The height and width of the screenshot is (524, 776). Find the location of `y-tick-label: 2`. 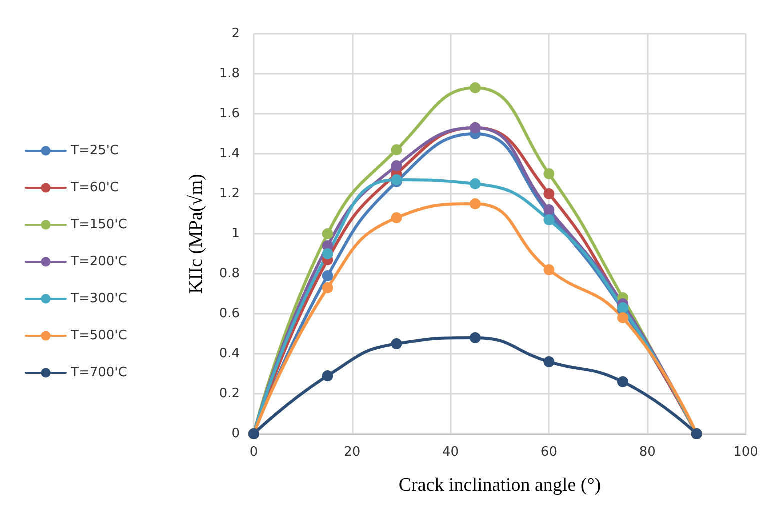

y-tick-label: 2 is located at coordinates (236, 34).